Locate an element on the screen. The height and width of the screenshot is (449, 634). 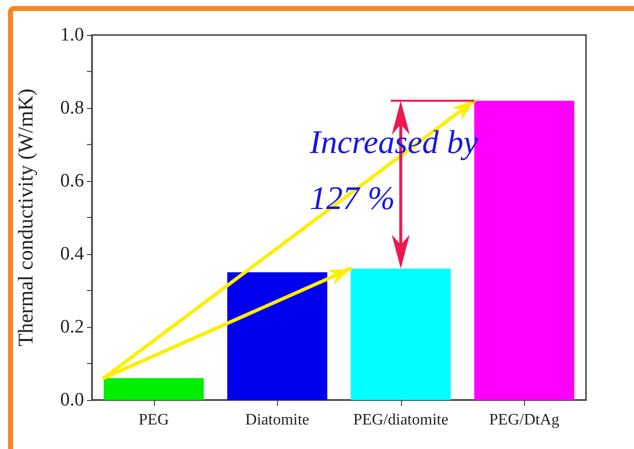
x-tick-label: Diatomite is located at coordinates (277, 420).